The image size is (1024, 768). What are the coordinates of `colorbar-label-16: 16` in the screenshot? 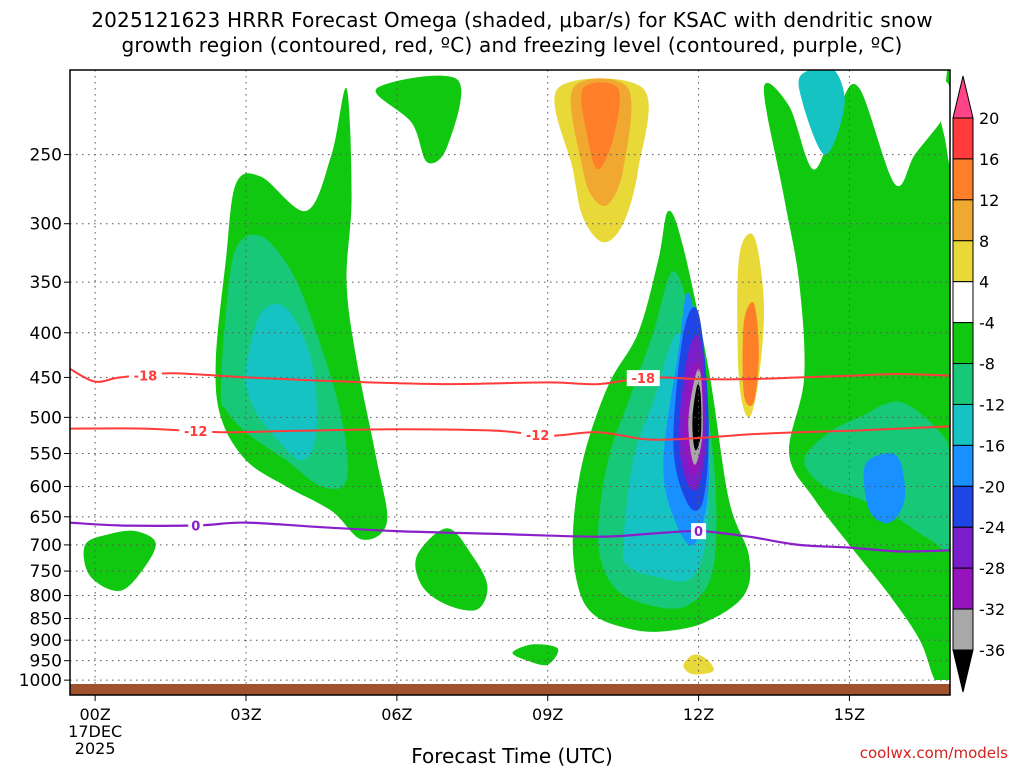 It's located at (989, 159).